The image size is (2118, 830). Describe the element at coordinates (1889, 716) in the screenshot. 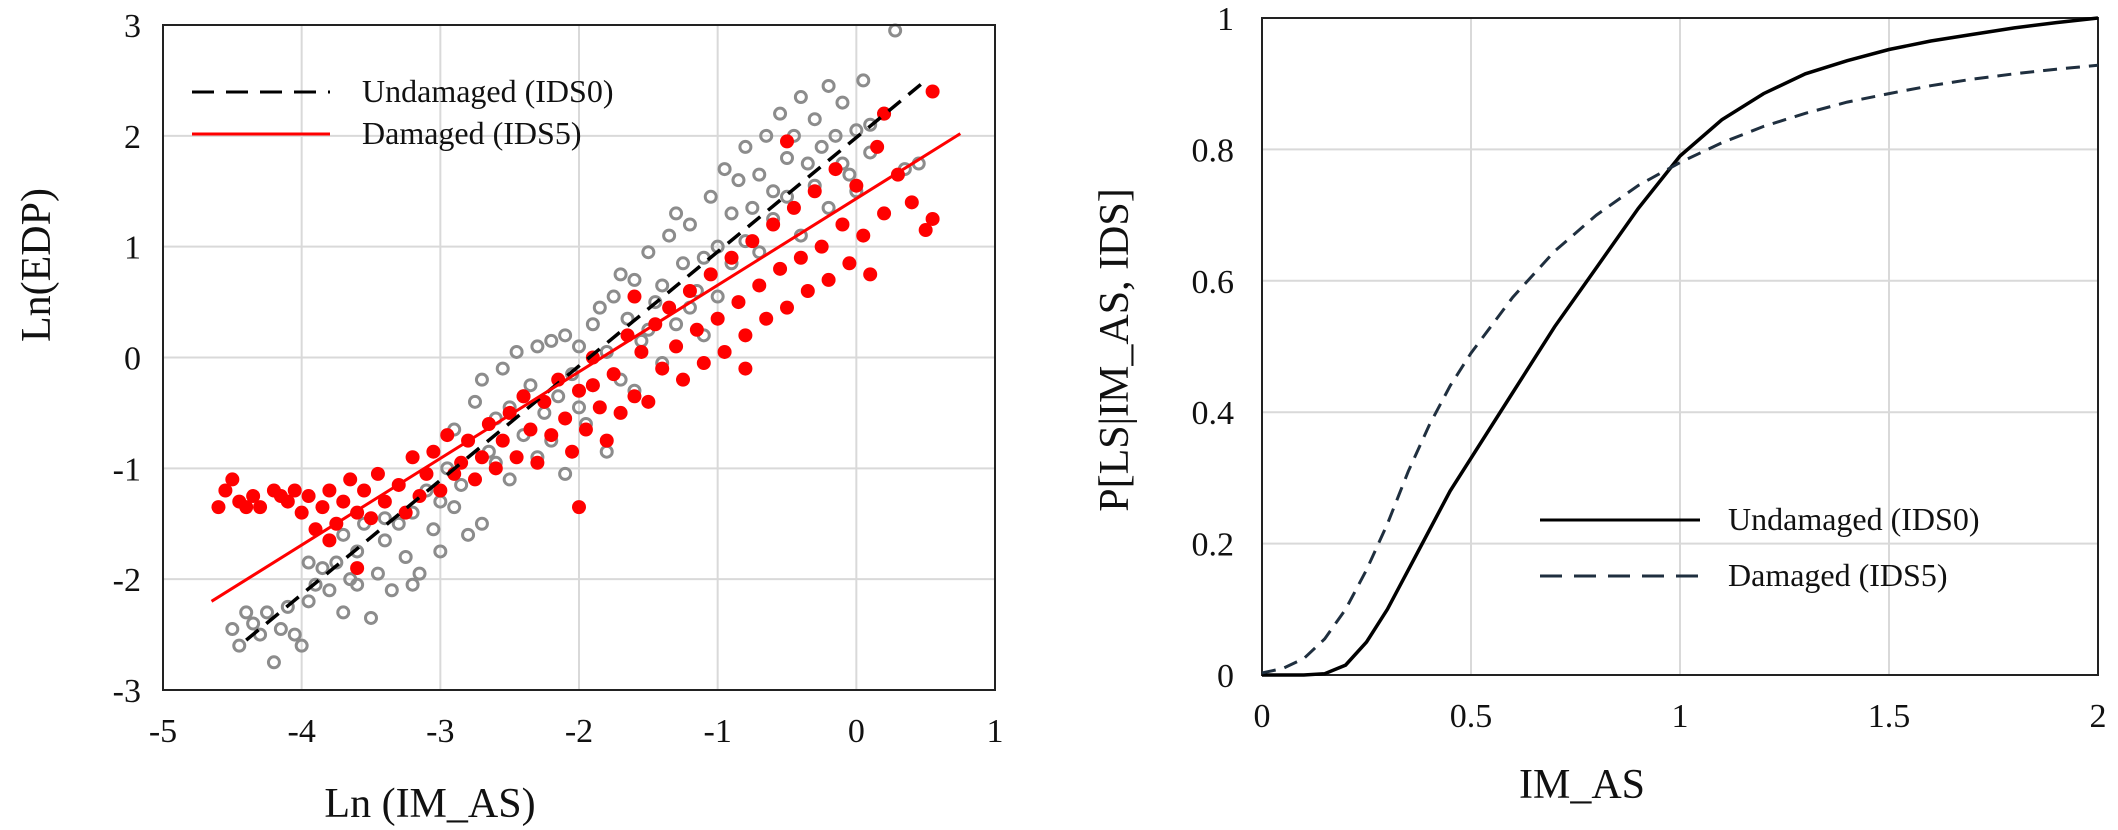

I see `x-tick-label: 1.5` at that location.